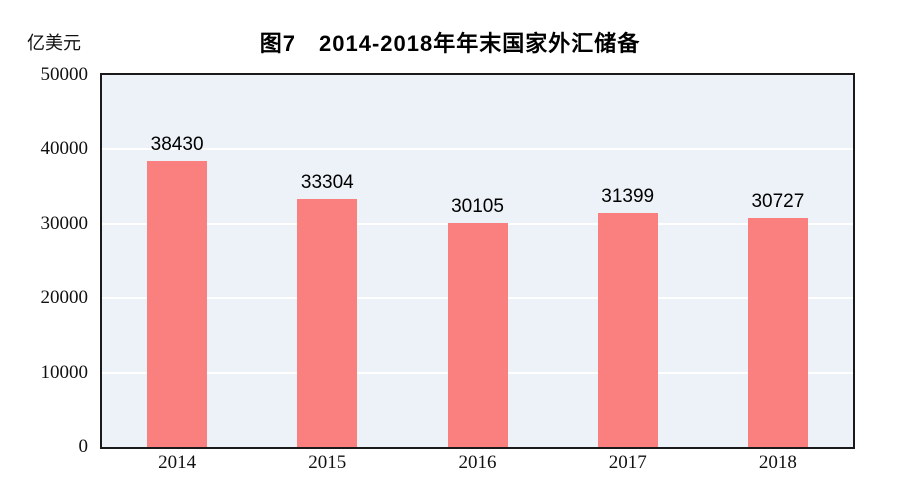 The height and width of the screenshot is (489, 900). I want to click on bar-value-label: 38430, so click(177, 145).